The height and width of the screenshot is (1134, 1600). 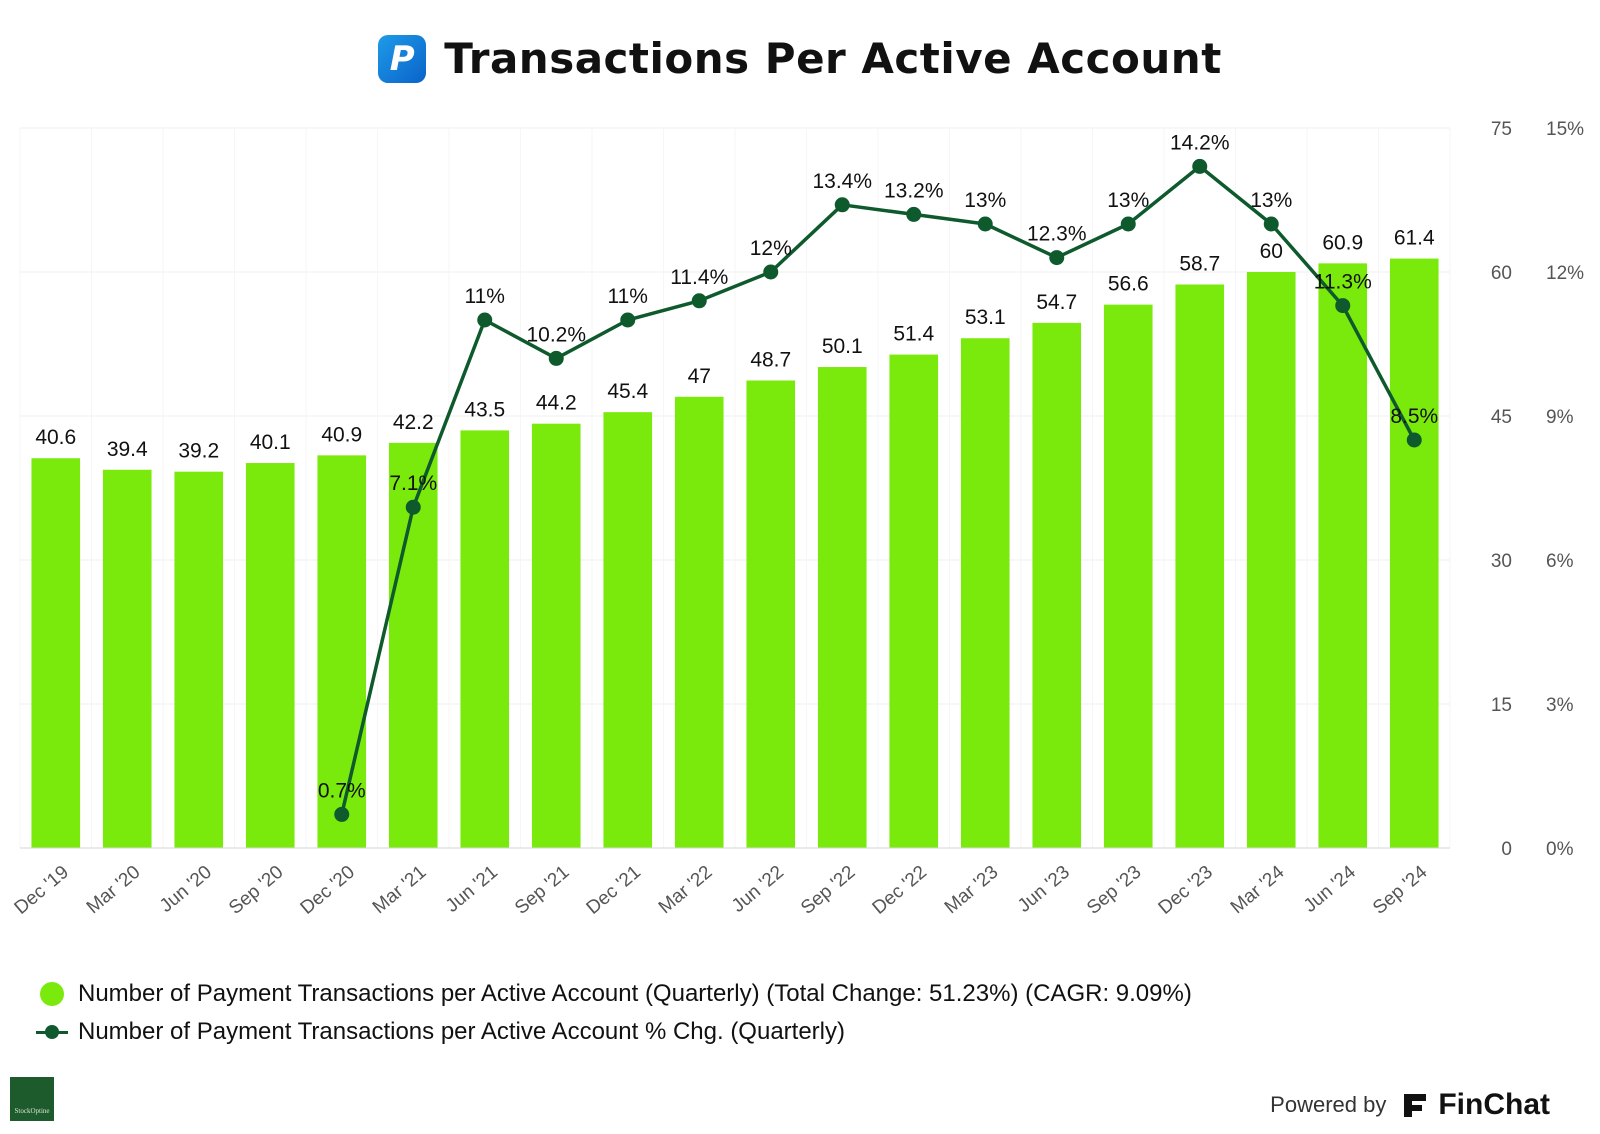 What do you see at coordinates (1560, 417) in the screenshot?
I see `y-secondary-tick-label: 9%` at bounding box center [1560, 417].